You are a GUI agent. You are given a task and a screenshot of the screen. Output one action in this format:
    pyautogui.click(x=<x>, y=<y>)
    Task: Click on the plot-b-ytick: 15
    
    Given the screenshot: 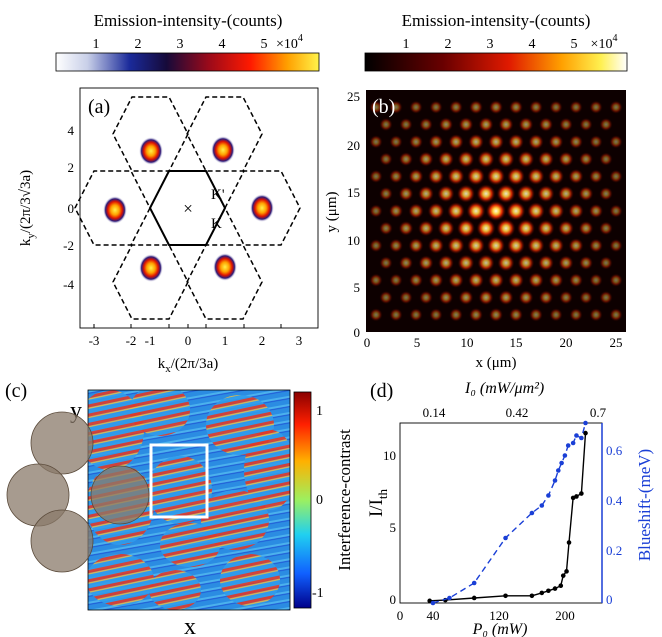 What is the action you would take?
    pyautogui.click(x=353, y=192)
    